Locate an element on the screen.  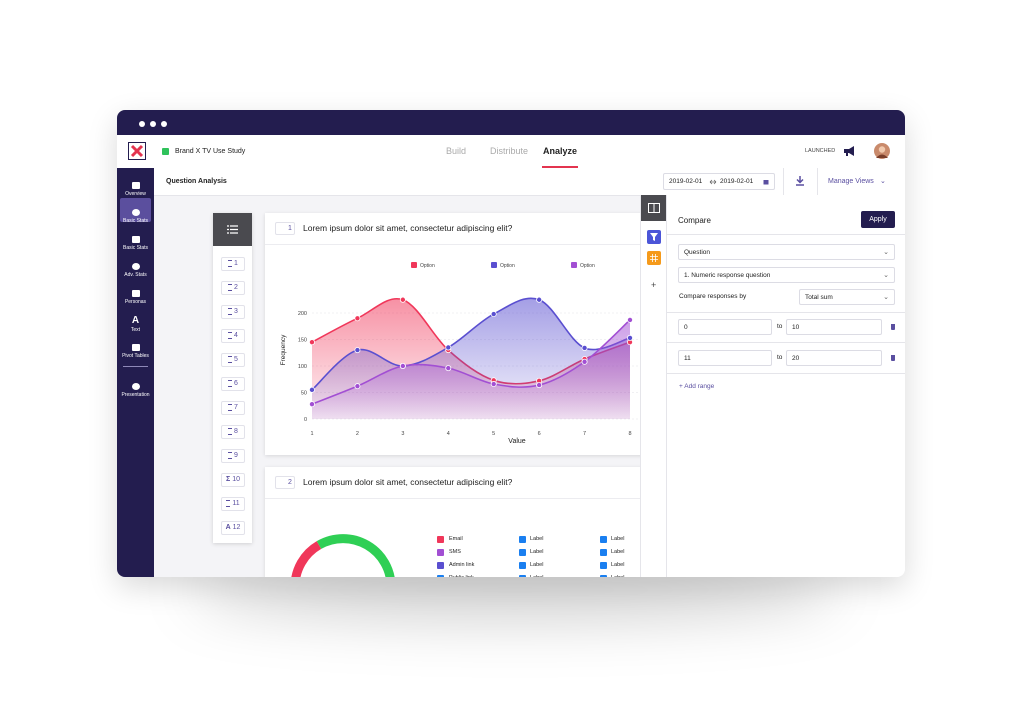
legend-label: SMS is located at coordinates (455, 552).